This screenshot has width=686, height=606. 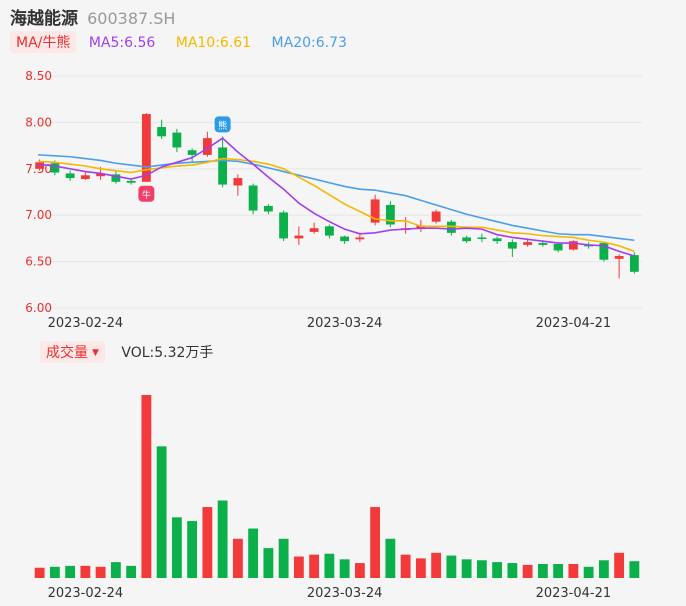 I want to click on bear-signal-marker: 熊, so click(x=222, y=124).